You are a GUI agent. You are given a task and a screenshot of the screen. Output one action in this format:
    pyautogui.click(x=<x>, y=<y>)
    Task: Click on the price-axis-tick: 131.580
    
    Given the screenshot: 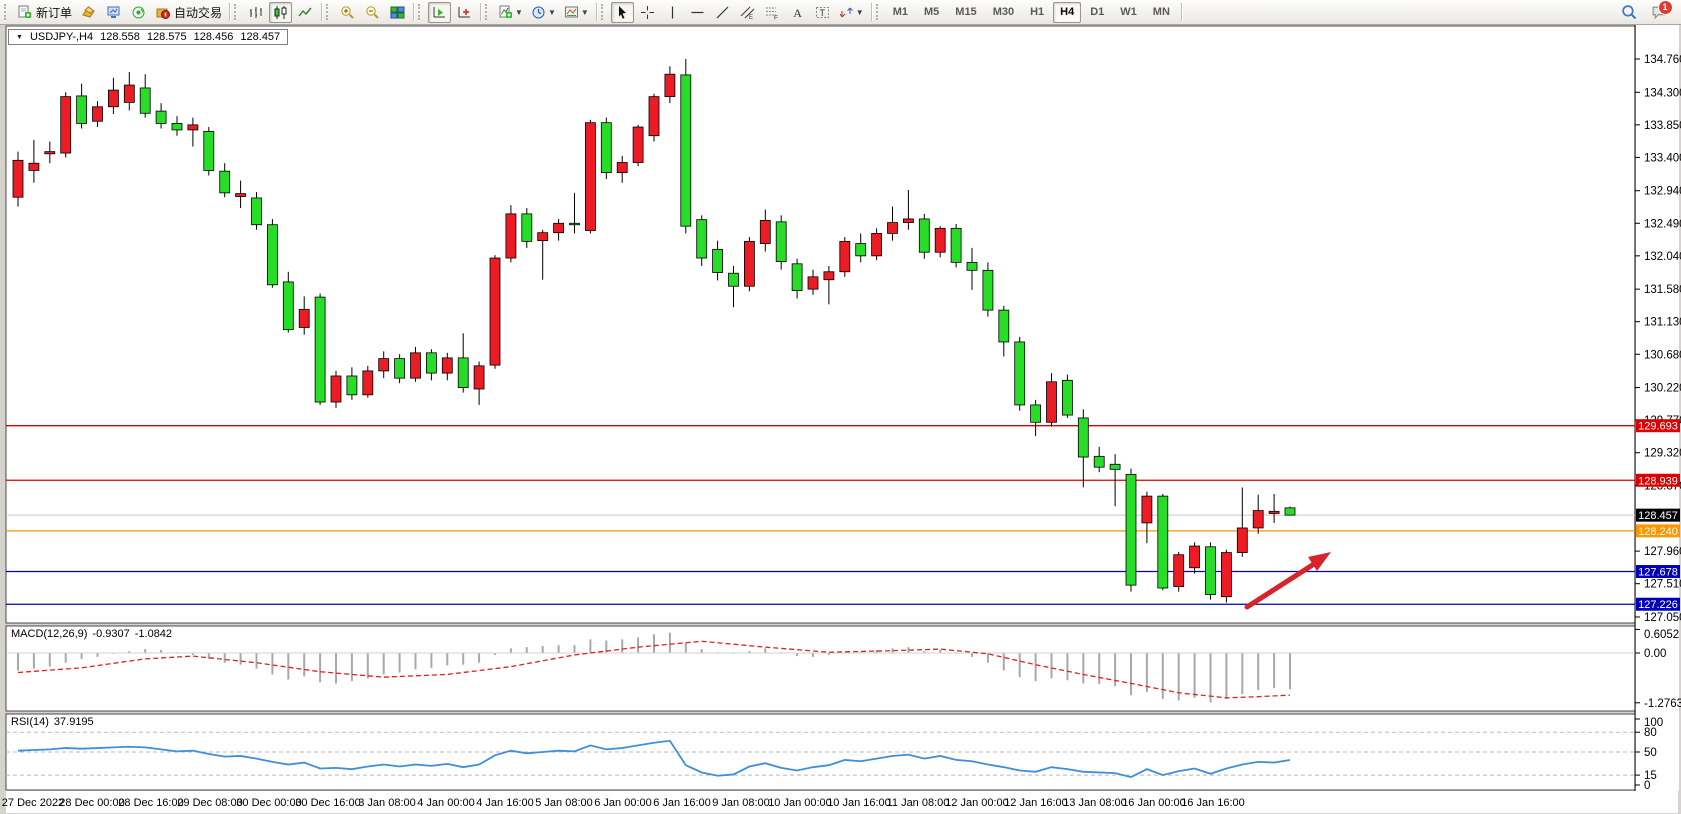 What is the action you would take?
    pyautogui.click(x=1662, y=290)
    